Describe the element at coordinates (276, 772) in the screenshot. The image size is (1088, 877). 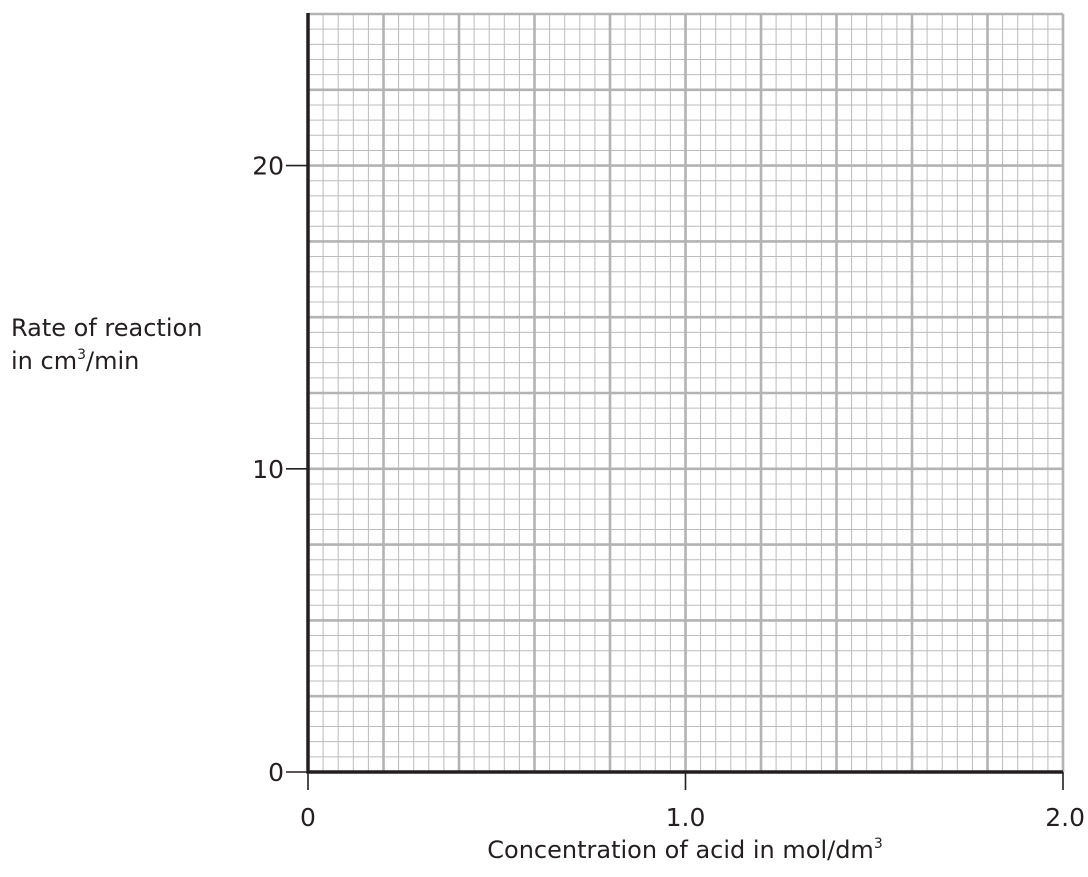
I see `y-tick-label: 0` at that location.